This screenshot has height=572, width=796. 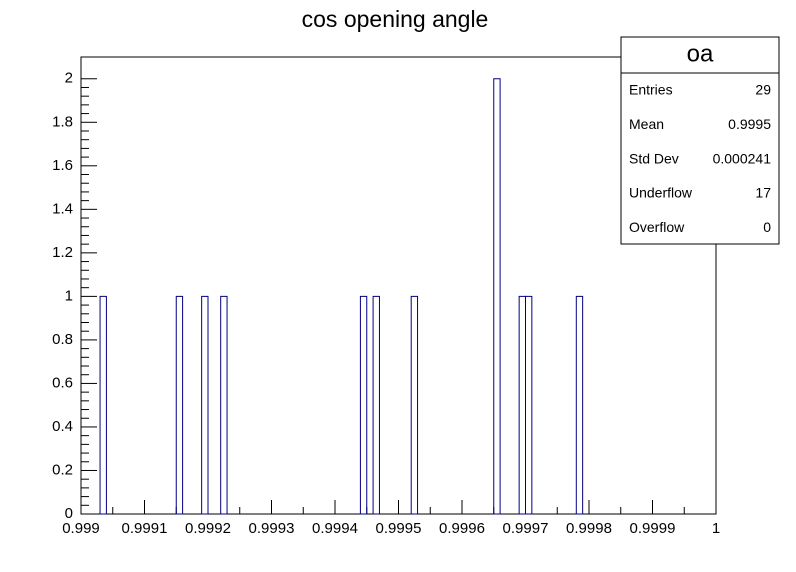 I want to click on stats-label: Entries, so click(x=651, y=90).